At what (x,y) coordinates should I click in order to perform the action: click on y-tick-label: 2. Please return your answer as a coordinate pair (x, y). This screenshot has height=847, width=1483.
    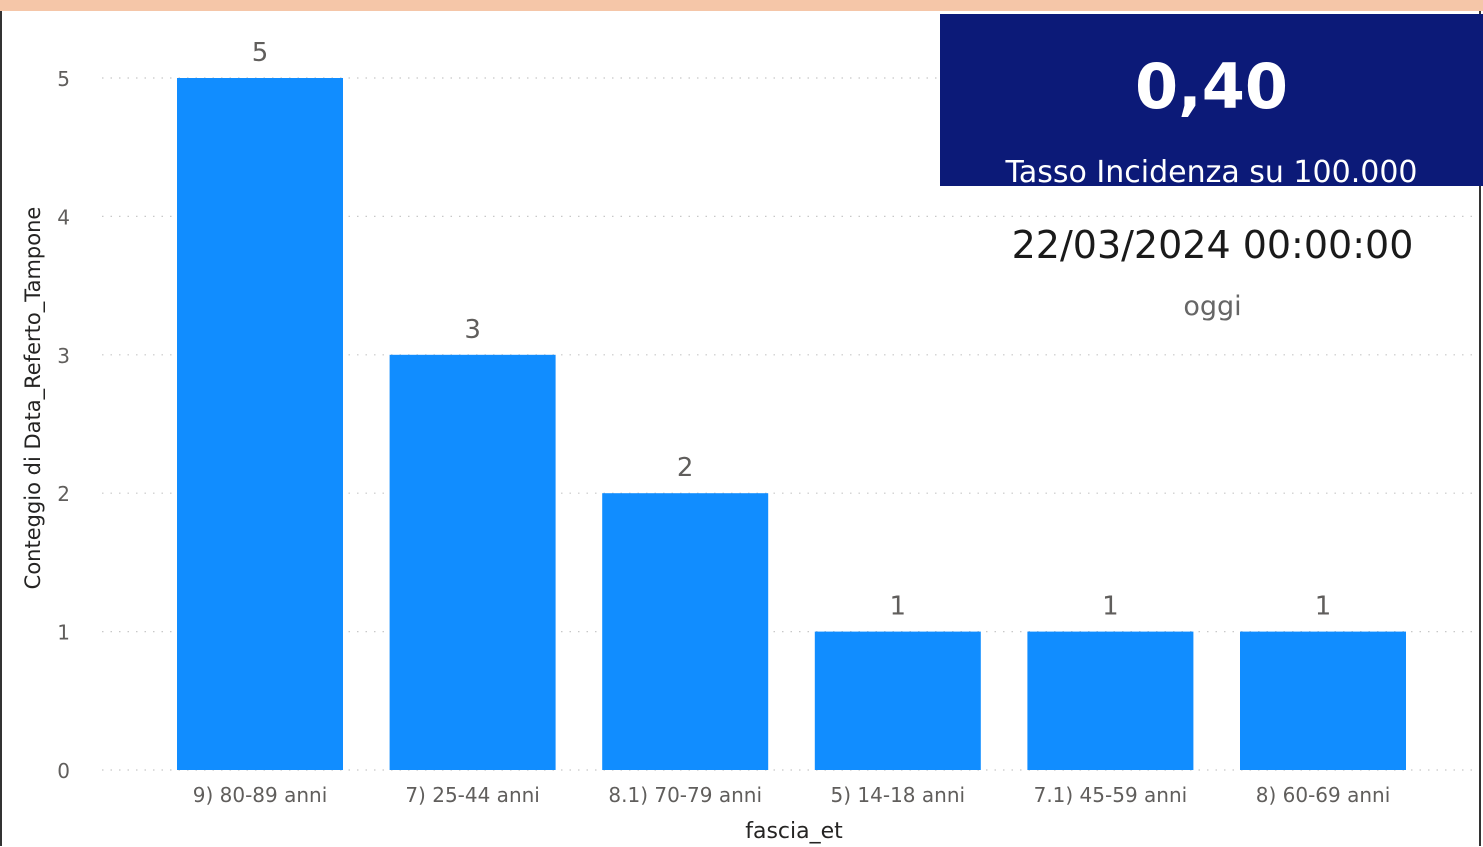
    Looking at the image, I should click on (63, 494).